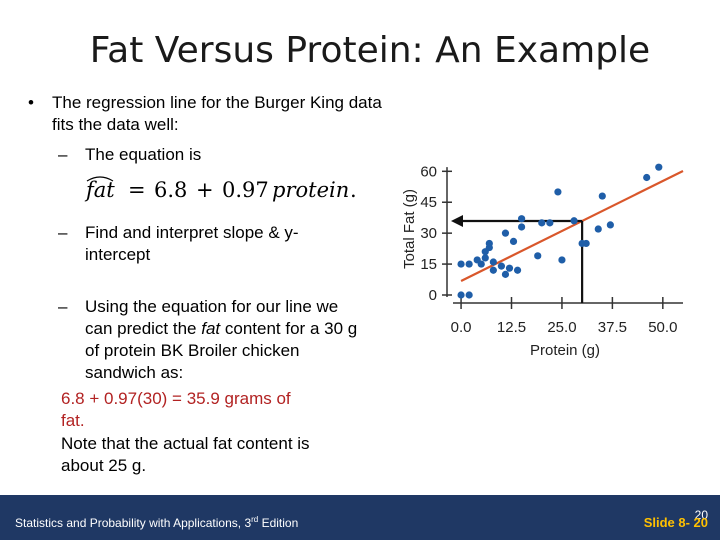  Describe the element at coordinates (73, 420) in the screenshot. I see `calc-line-2: fat.` at that location.